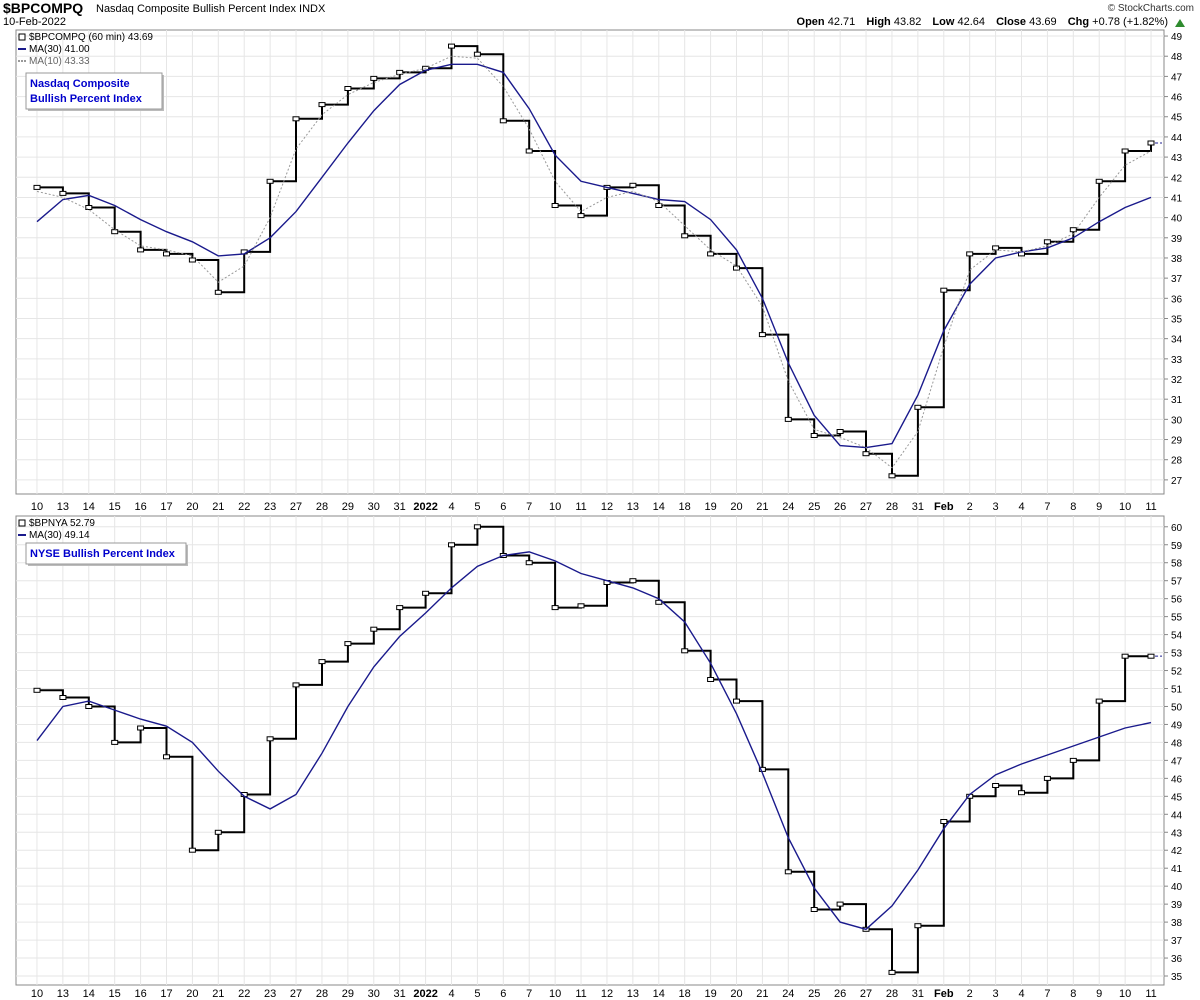 This screenshot has height=1000, width=1200. I want to click on close-value: 43.69, so click(1043, 22).